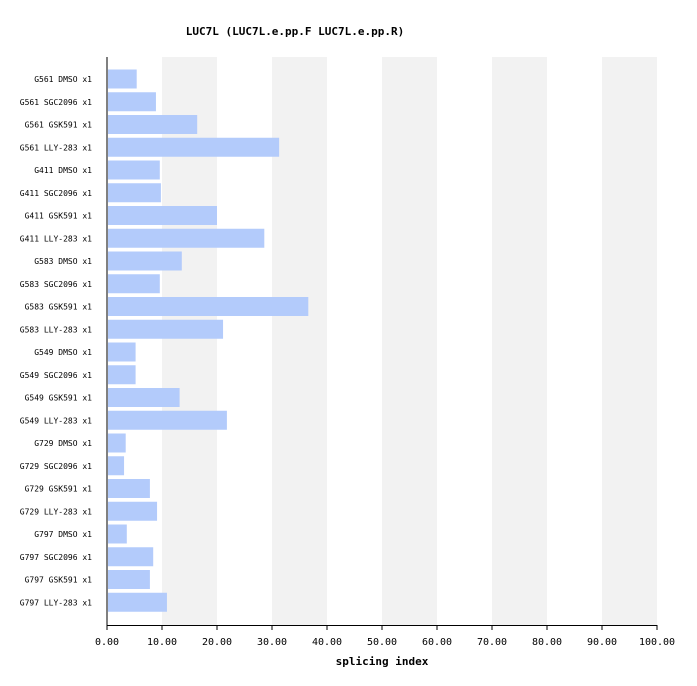 Image resolution: width=697 pixels, height=686 pixels. I want to click on x-tick-label: 50.00, so click(382, 642).